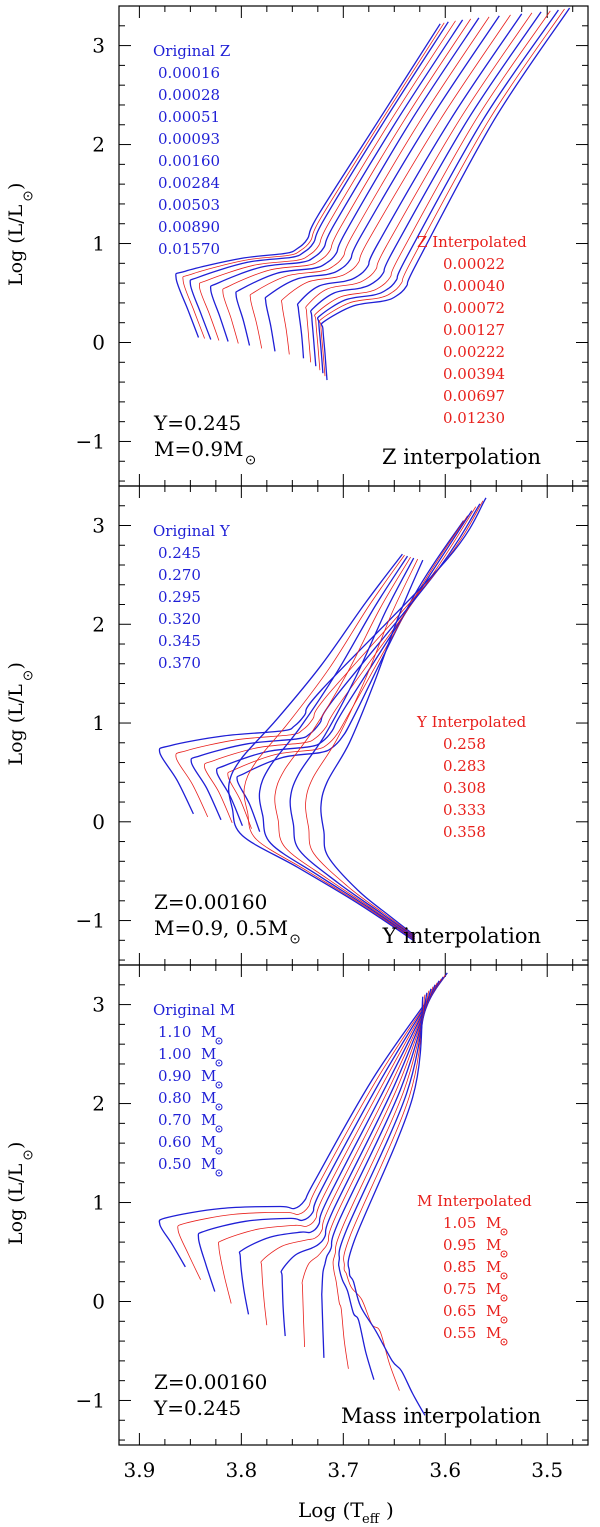  What do you see at coordinates (461, 936) in the screenshot?
I see `panel-title: Y interpolation` at bounding box center [461, 936].